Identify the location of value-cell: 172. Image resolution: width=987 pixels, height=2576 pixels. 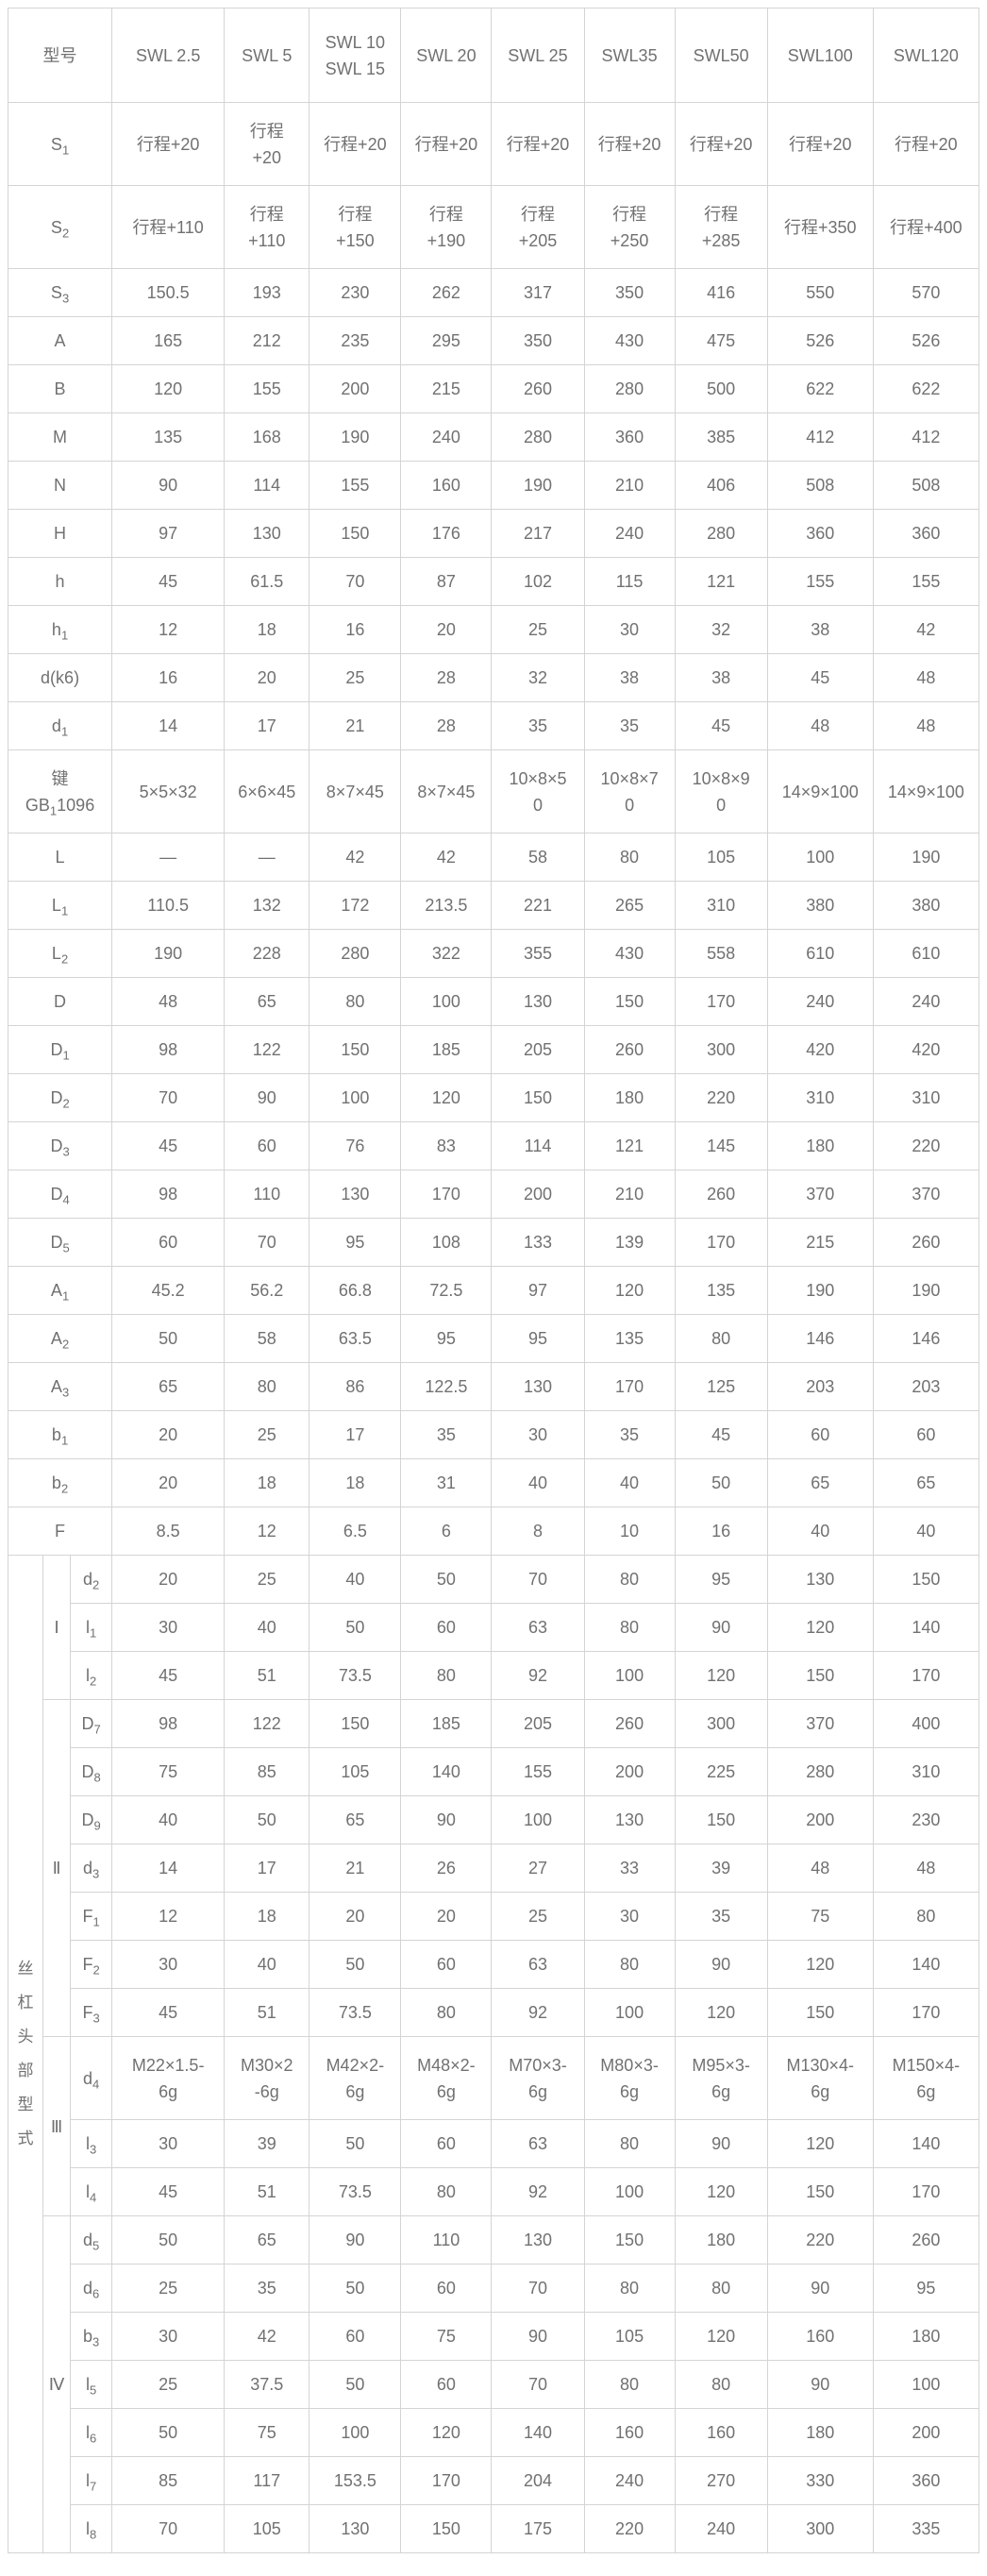
(355, 906).